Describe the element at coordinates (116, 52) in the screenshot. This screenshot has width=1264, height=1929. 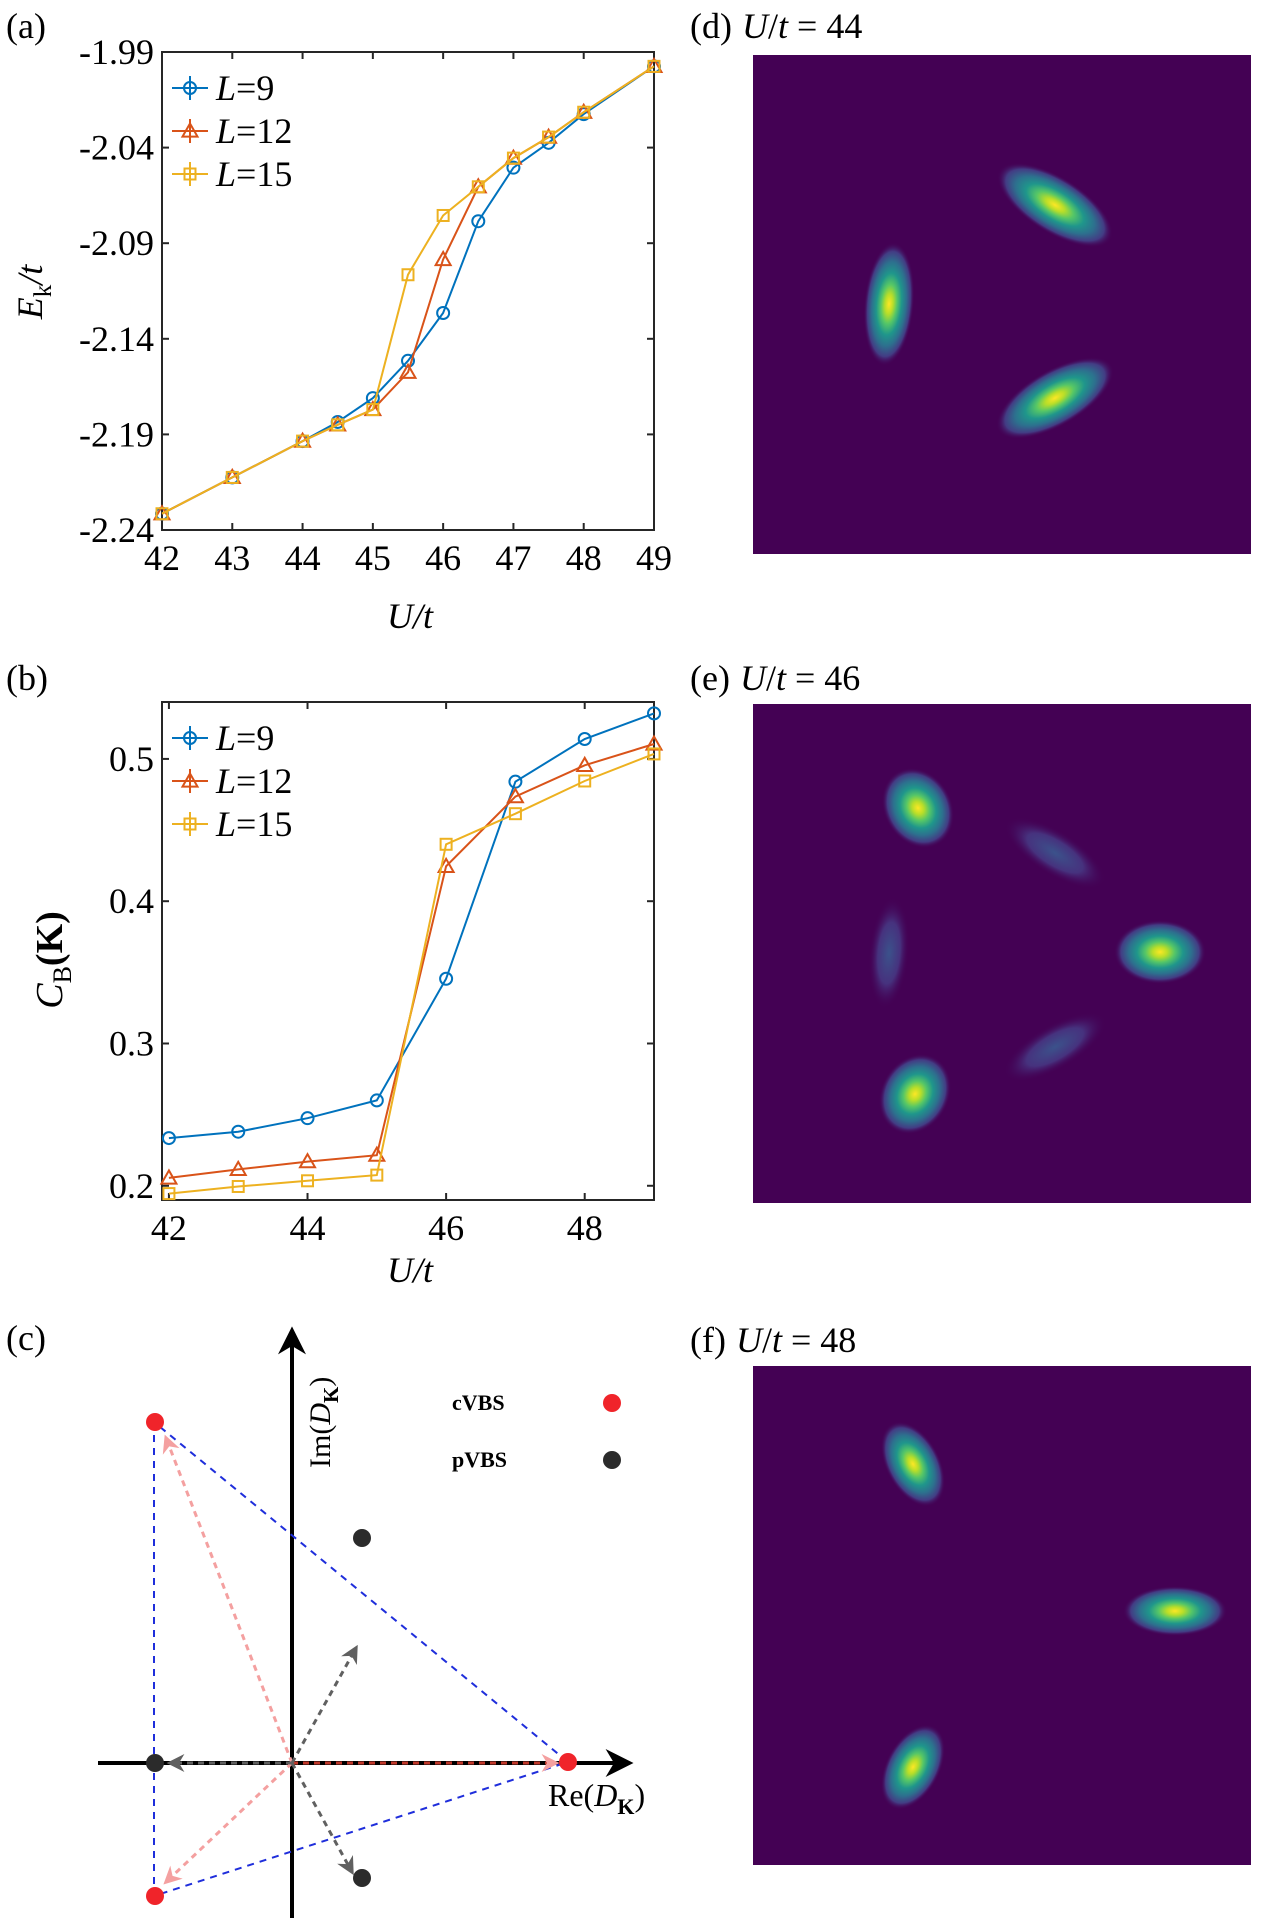
I see `chart-a-ytick-label: -1.99` at that location.